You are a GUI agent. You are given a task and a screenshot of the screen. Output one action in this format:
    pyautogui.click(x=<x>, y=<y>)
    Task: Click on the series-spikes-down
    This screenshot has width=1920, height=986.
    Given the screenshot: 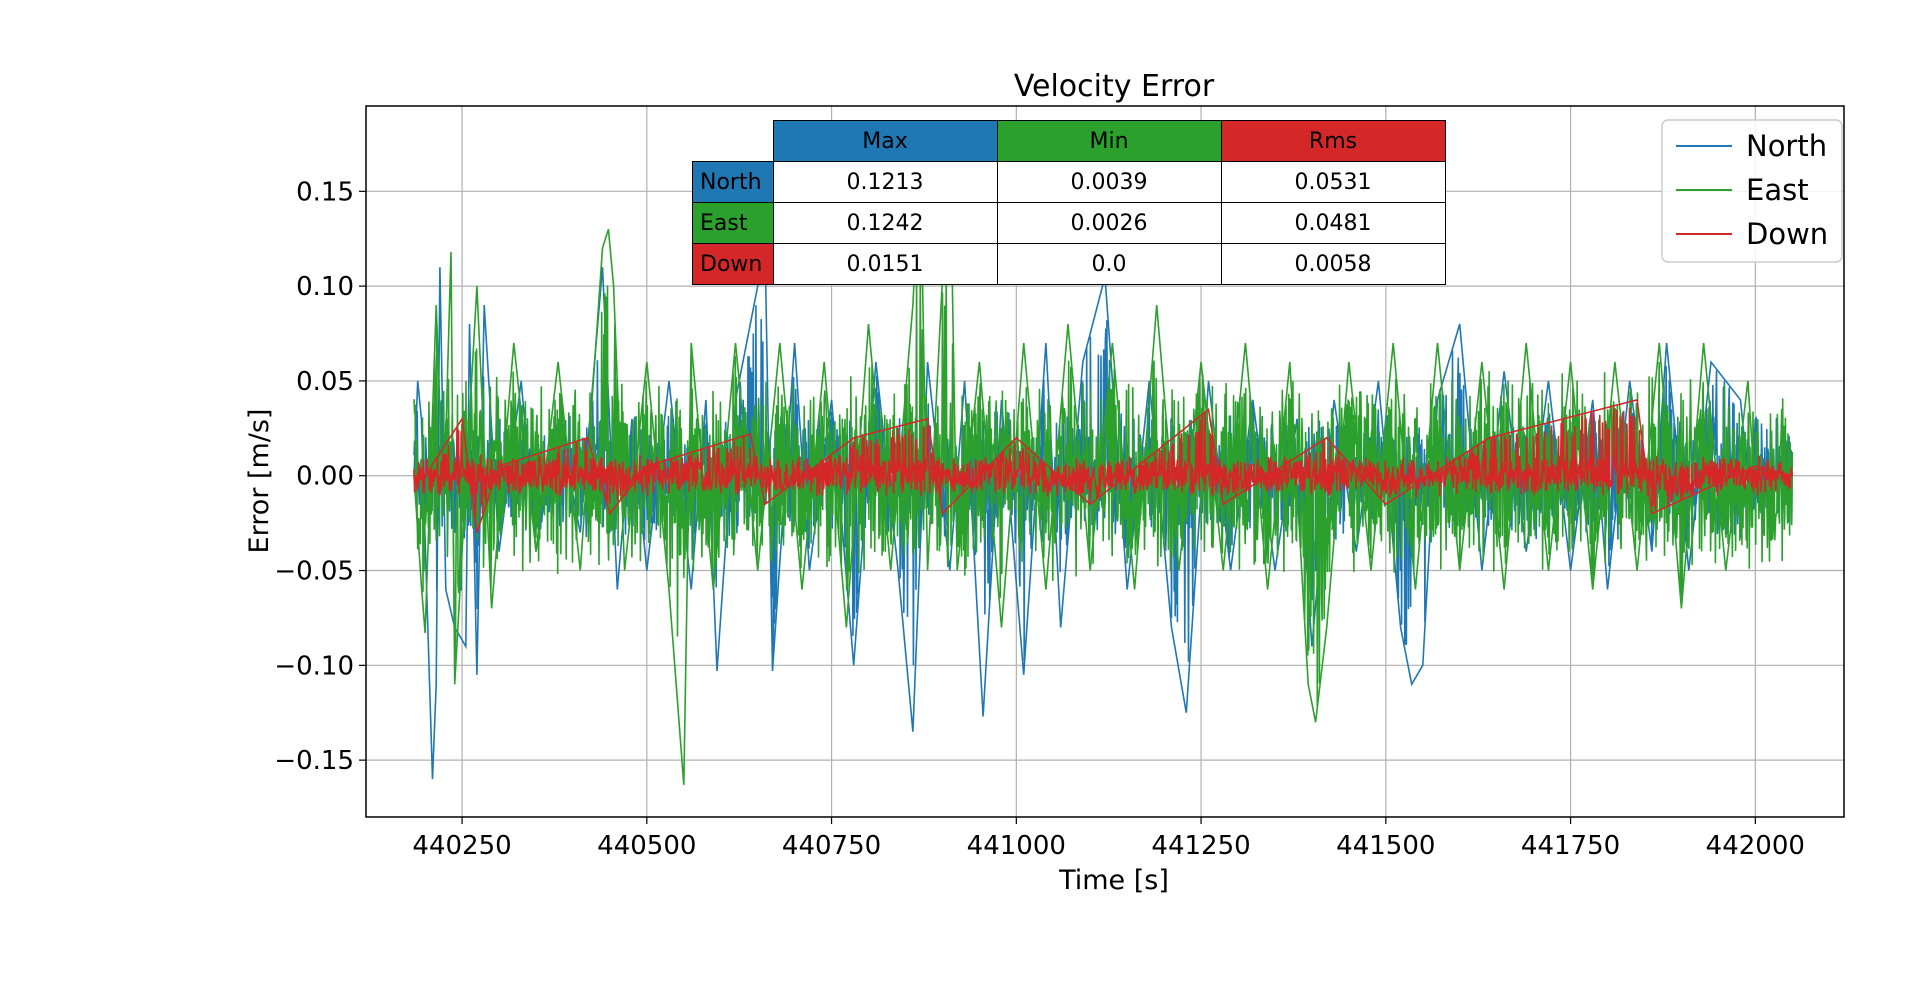 What is the action you would take?
    pyautogui.click(x=1103, y=465)
    